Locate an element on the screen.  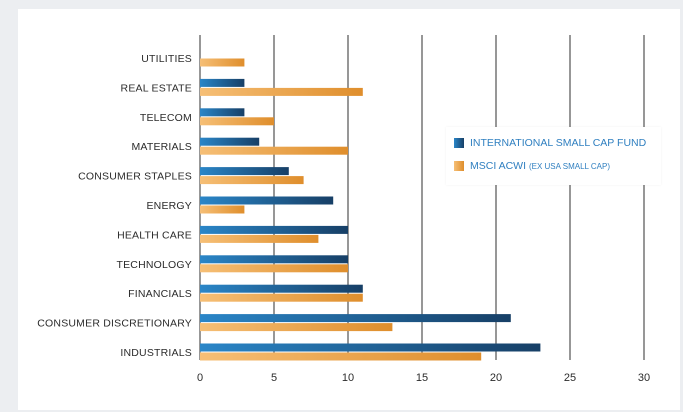
bar-fund-materials is located at coordinates (230, 141).